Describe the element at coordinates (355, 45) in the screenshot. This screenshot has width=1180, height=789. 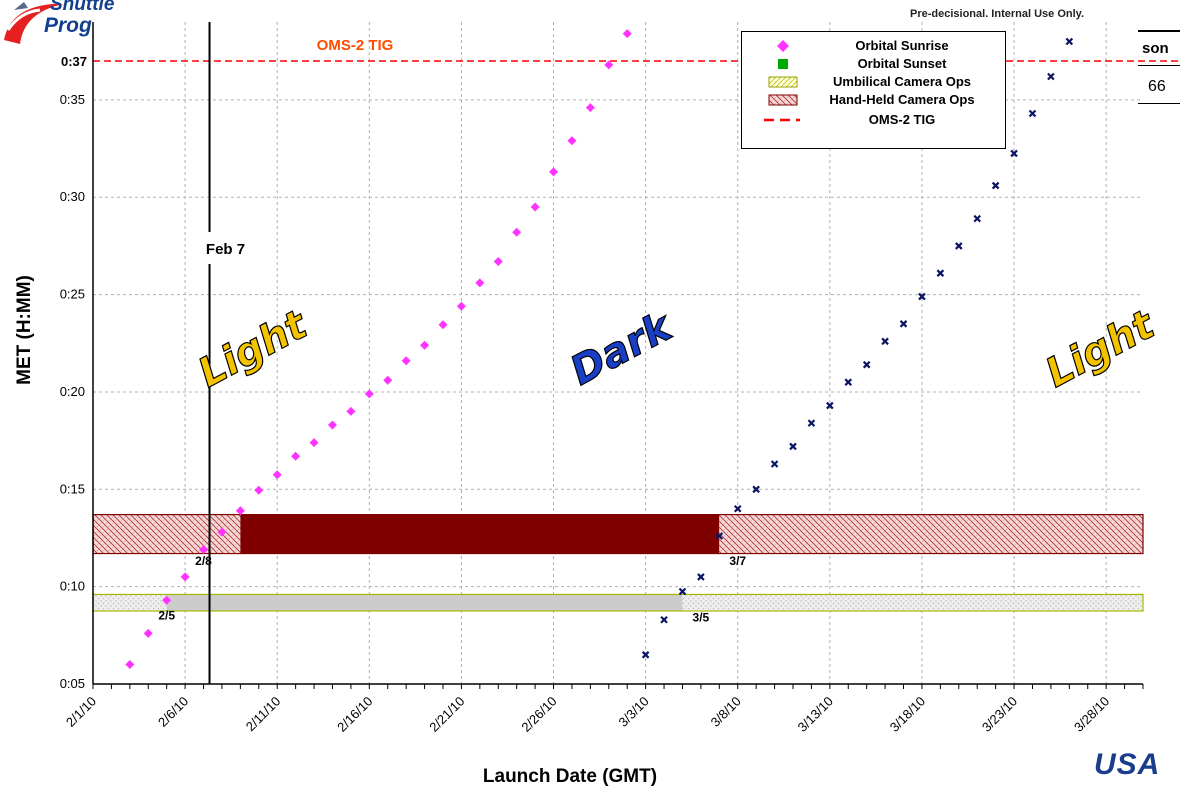
I see `oms2-tig-label: OMS-2 TIG` at that location.